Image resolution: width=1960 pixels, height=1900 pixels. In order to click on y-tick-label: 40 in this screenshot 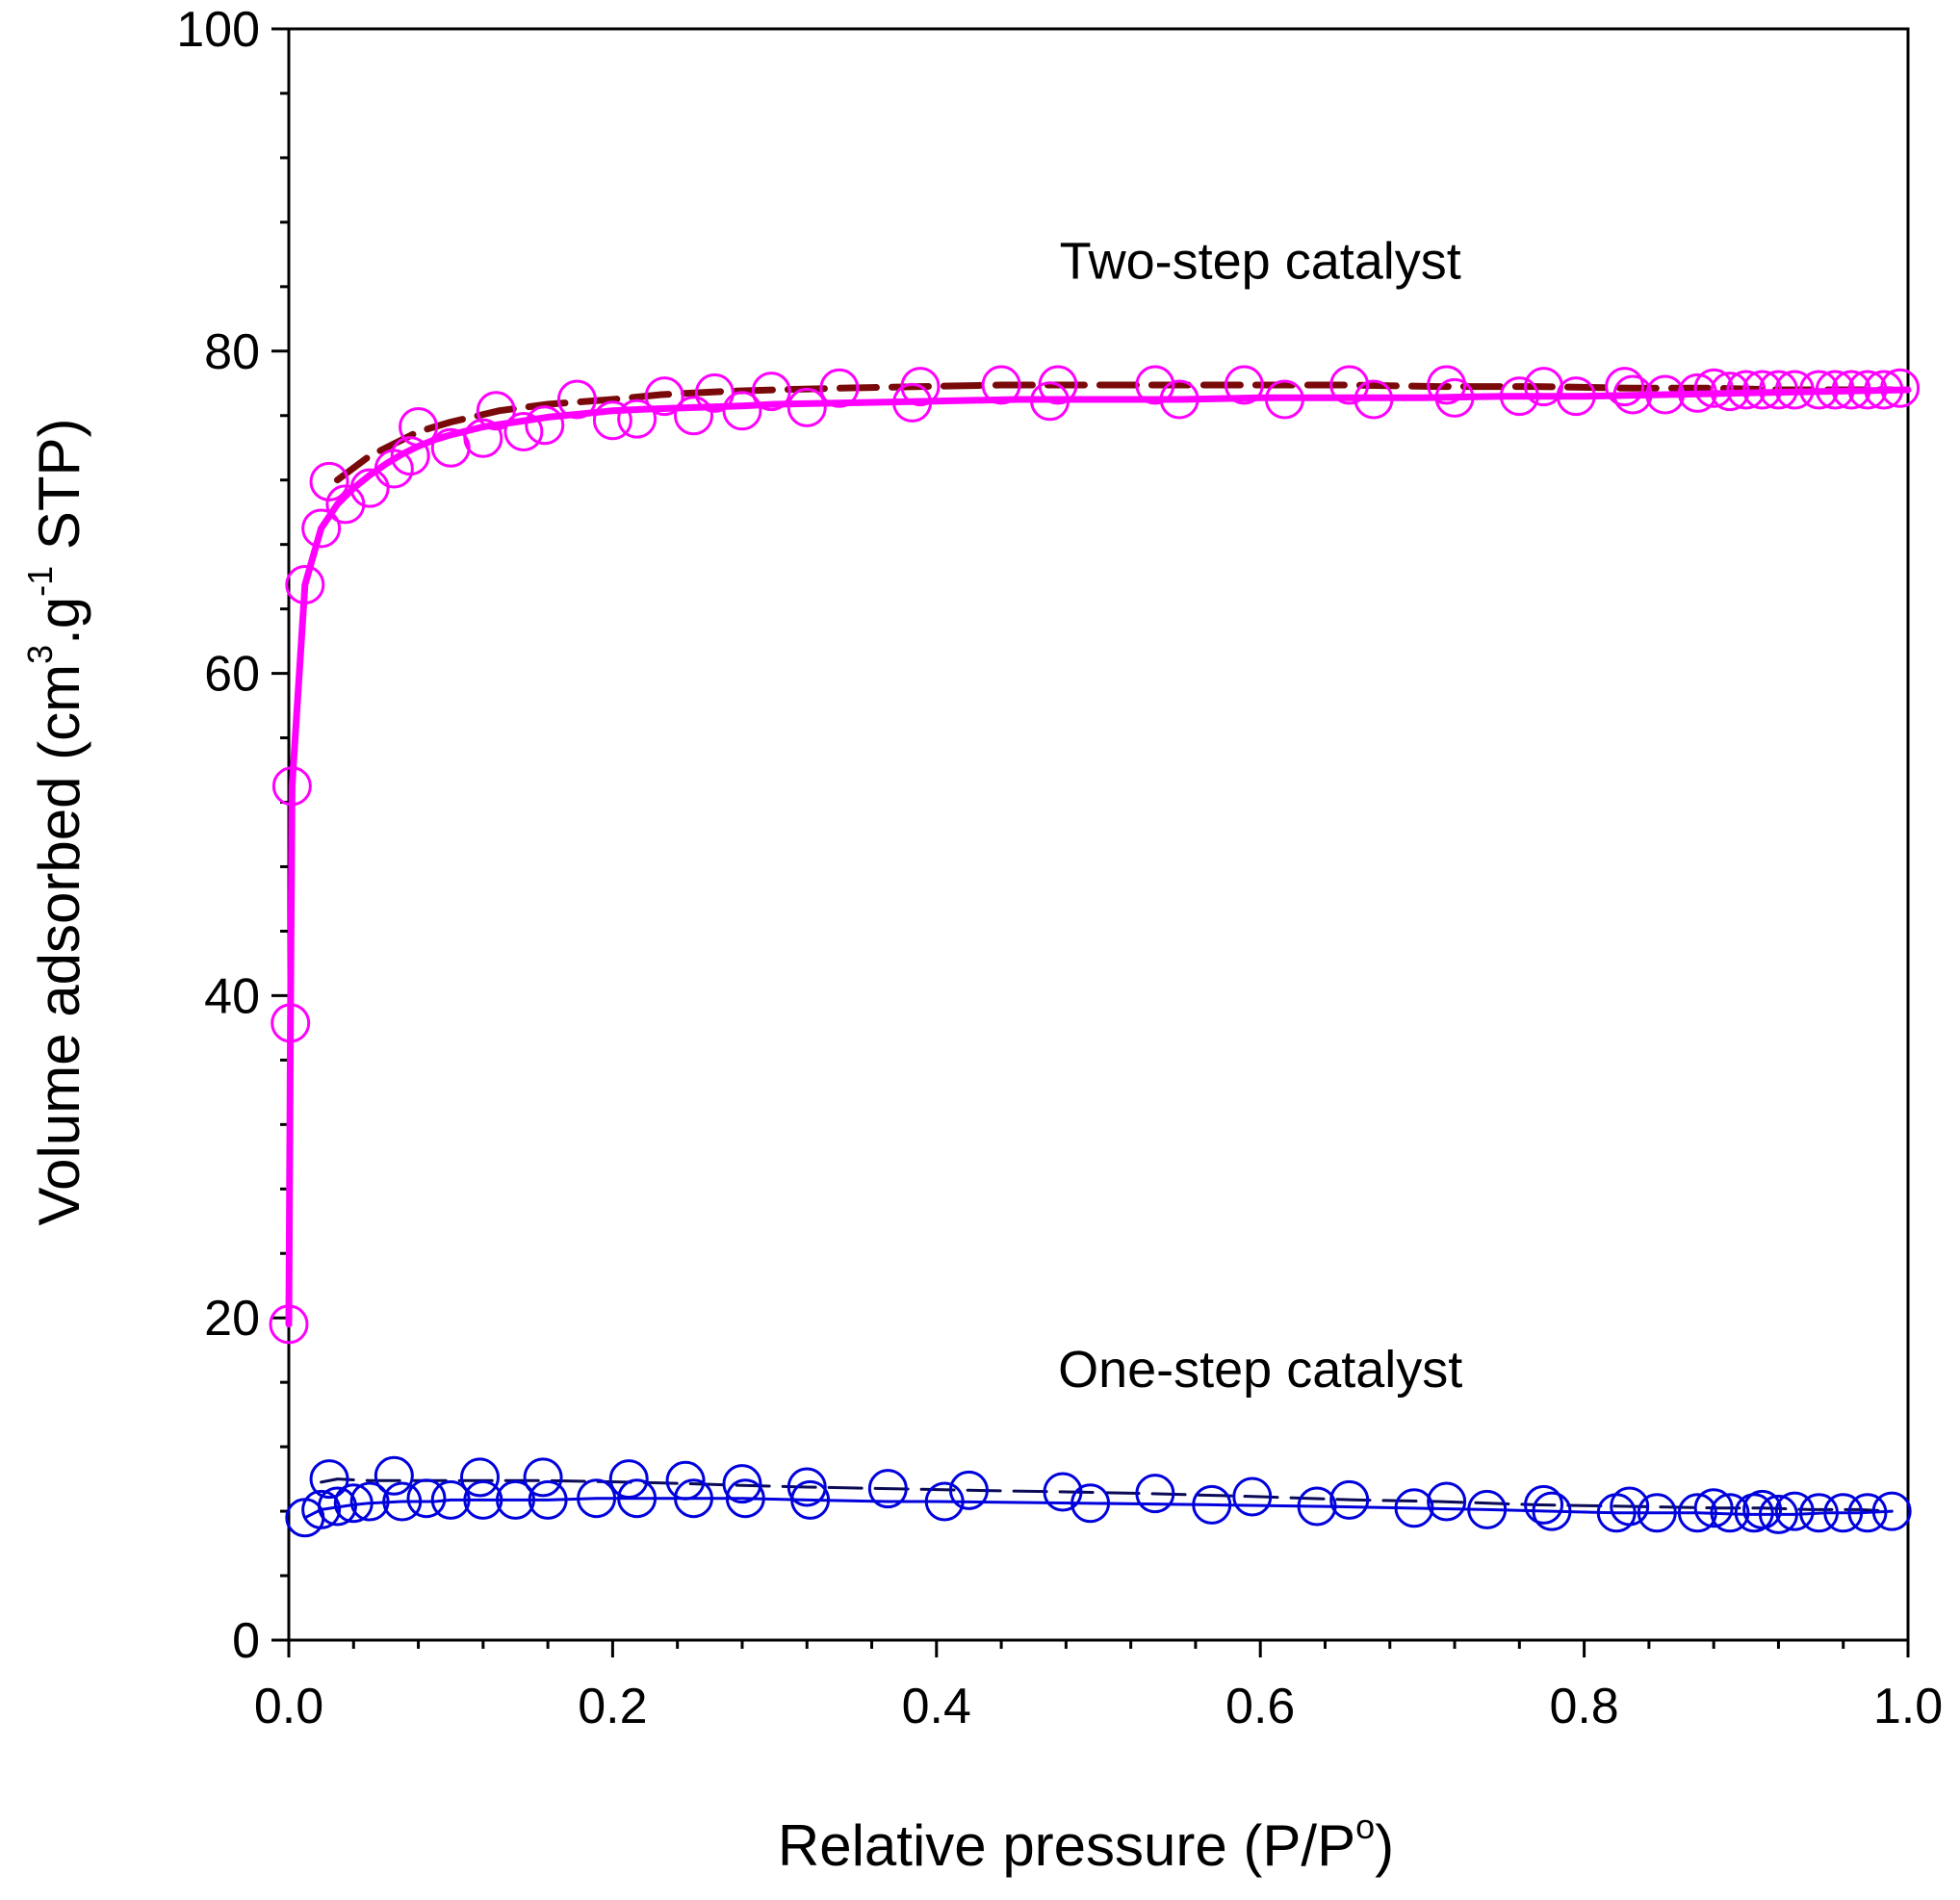, I will do `click(232, 996)`.